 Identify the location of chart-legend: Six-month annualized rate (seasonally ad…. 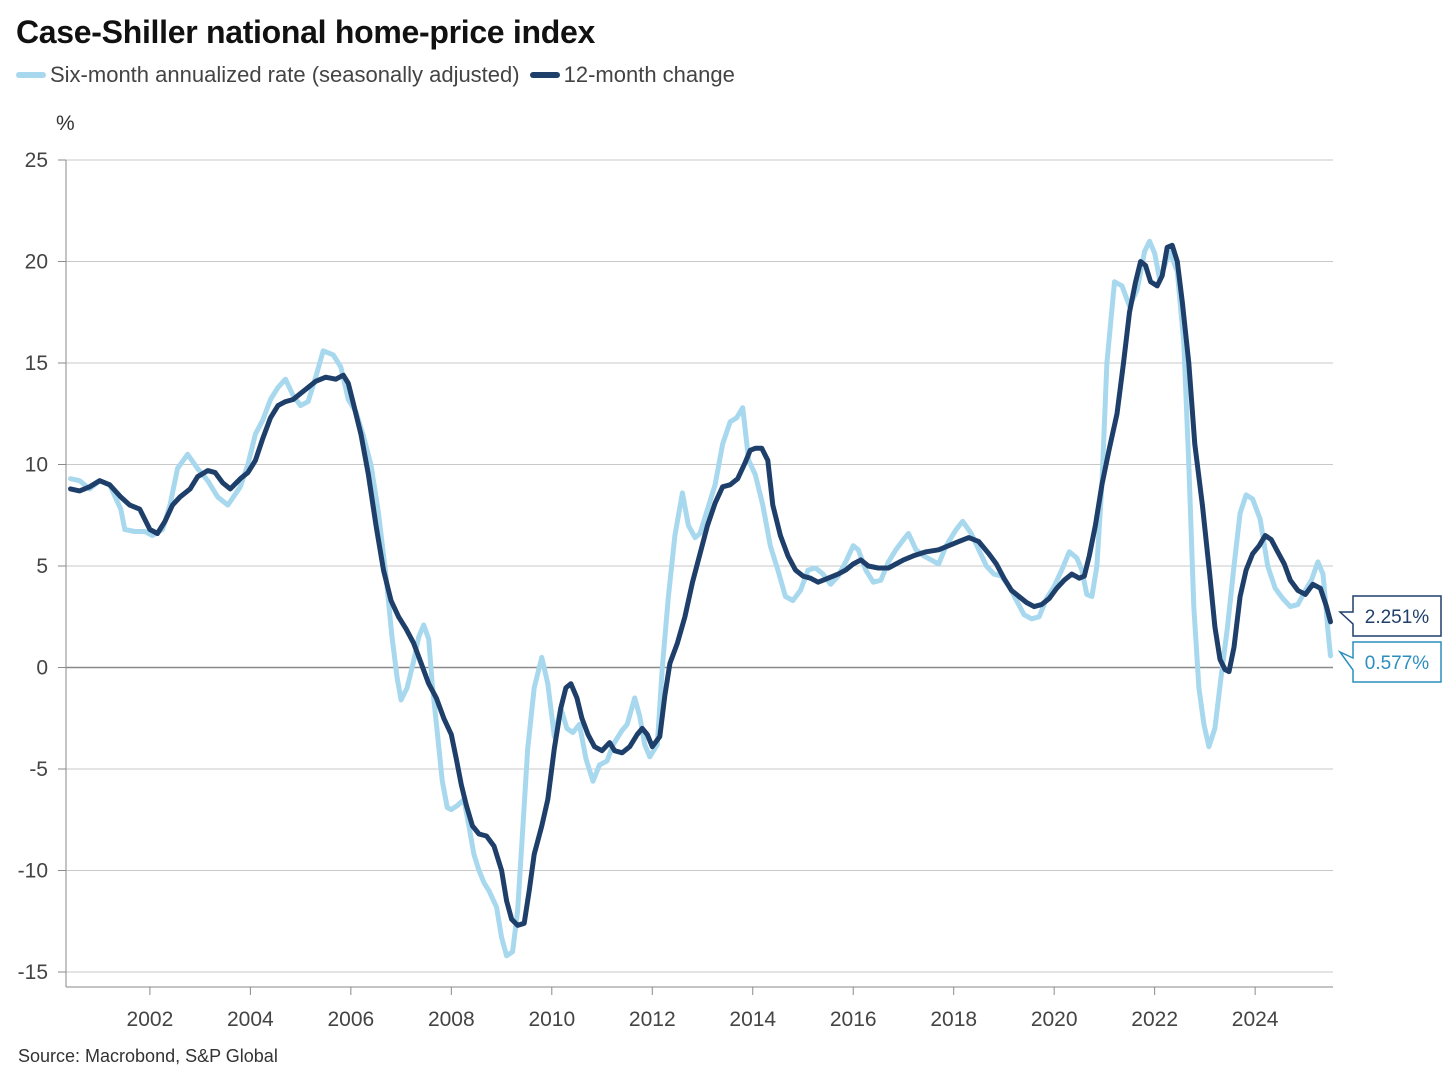
(380, 75).